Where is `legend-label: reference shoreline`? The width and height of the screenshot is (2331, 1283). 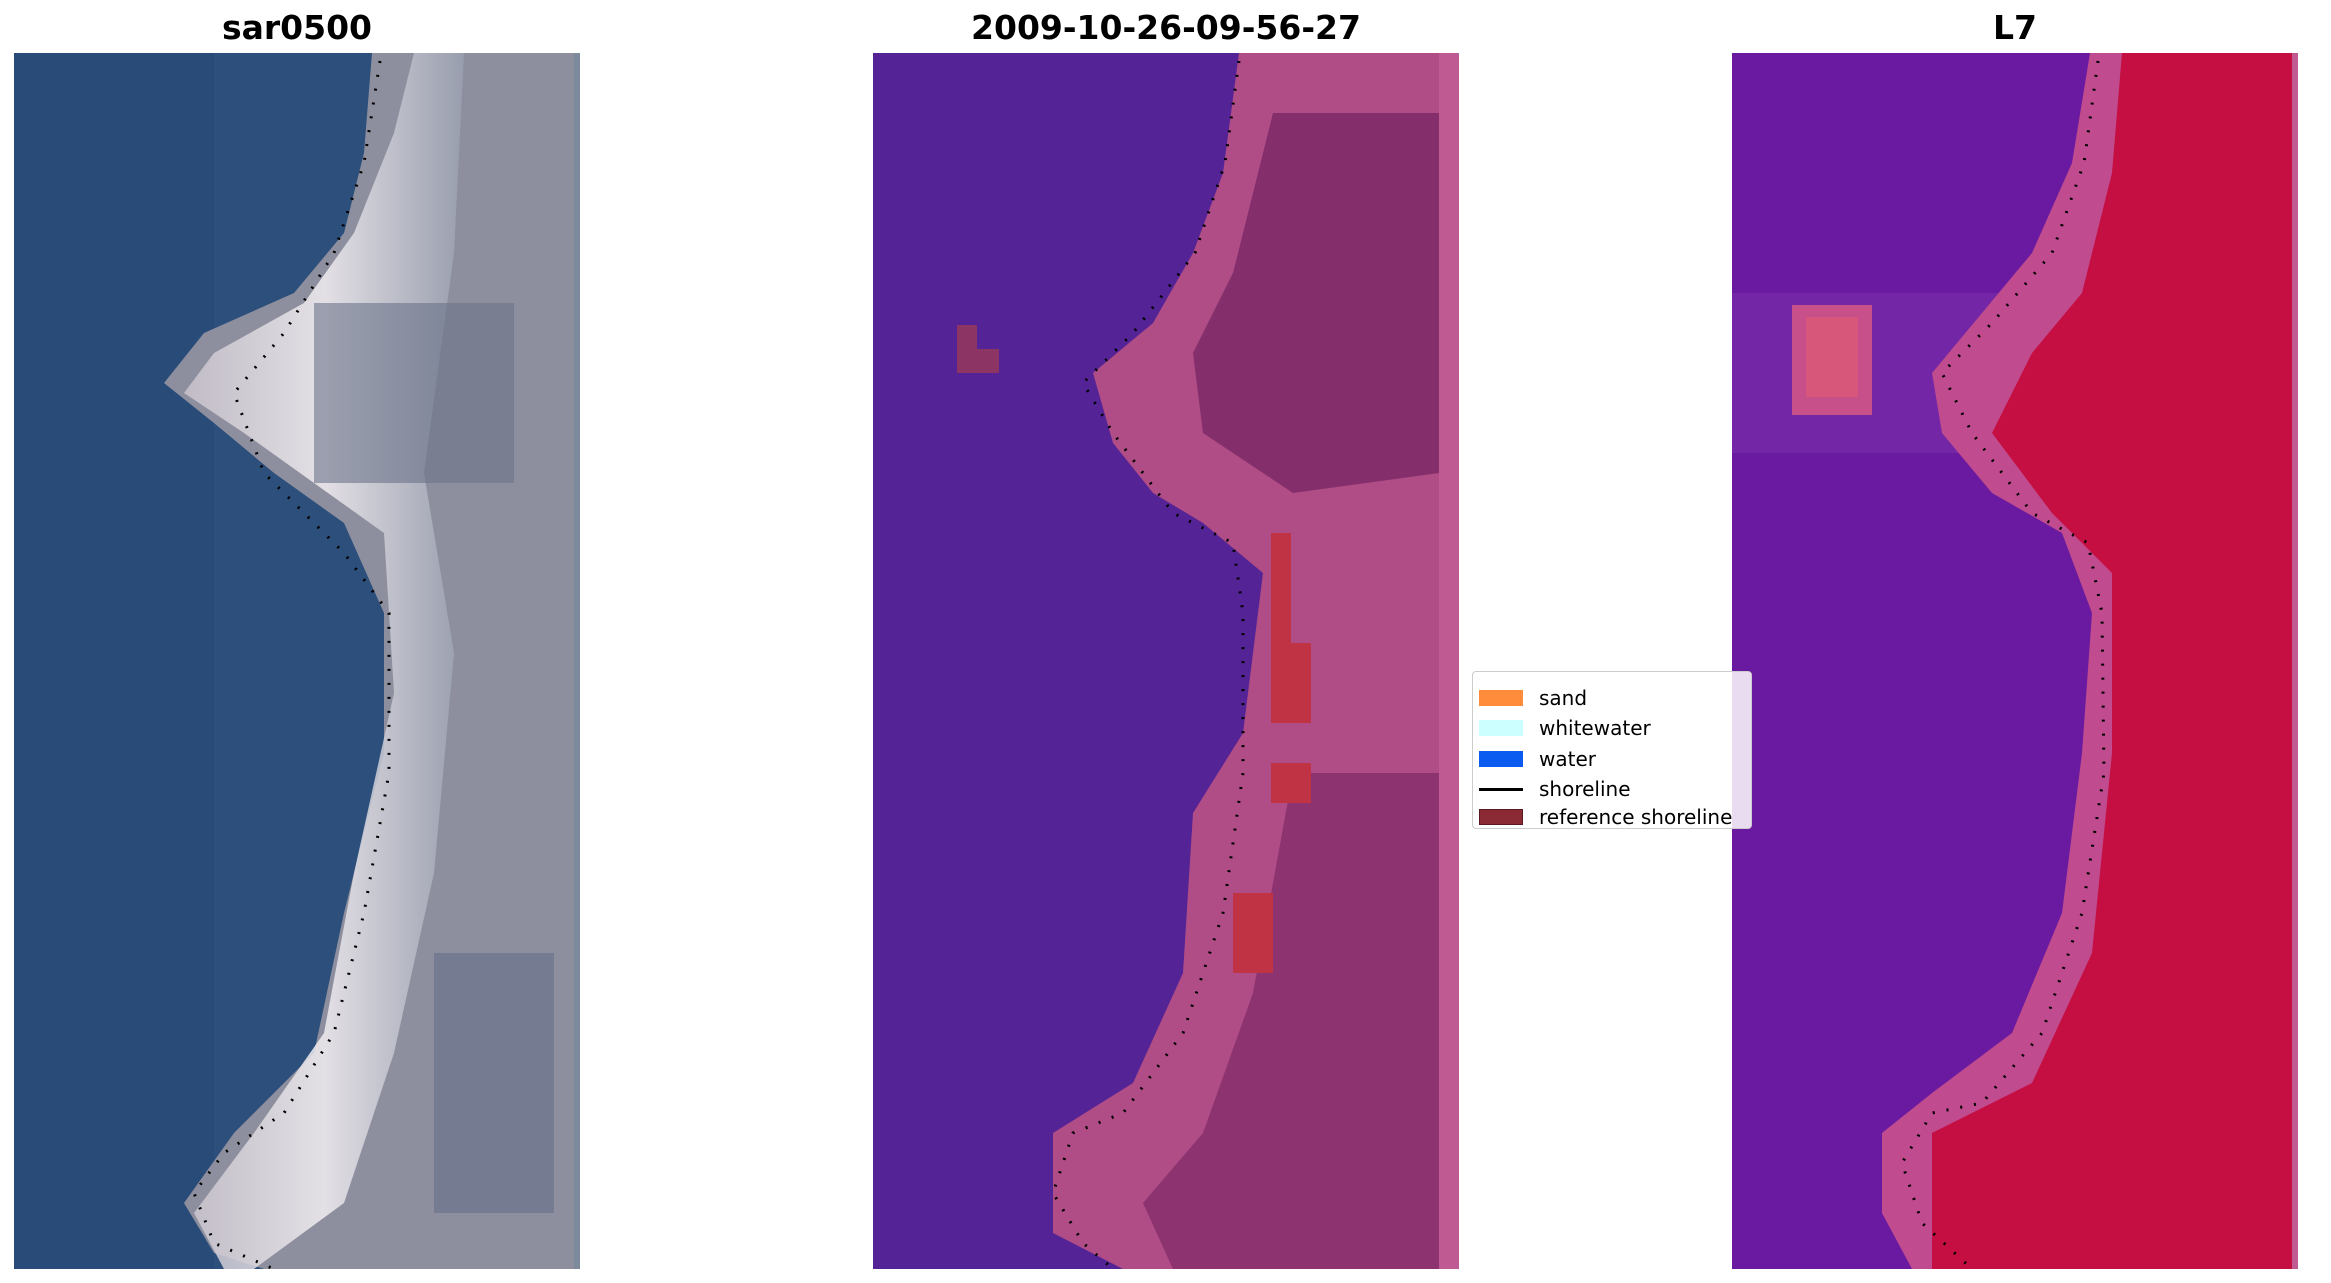 legend-label: reference shoreline is located at coordinates (1636, 817).